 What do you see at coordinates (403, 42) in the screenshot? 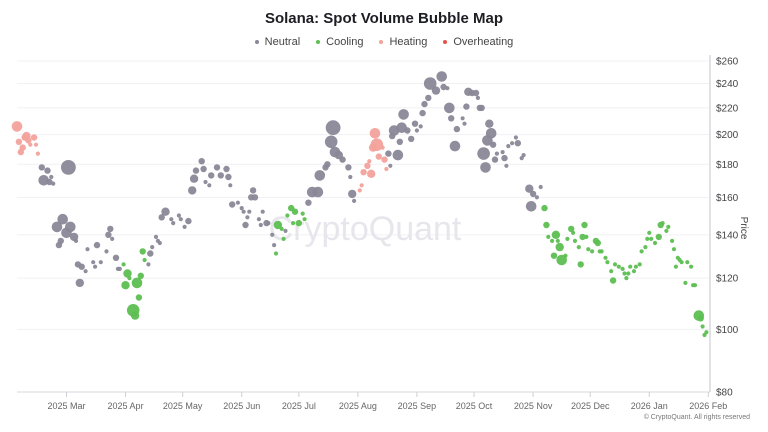
I see `legend-item-heating: Heating` at bounding box center [403, 42].